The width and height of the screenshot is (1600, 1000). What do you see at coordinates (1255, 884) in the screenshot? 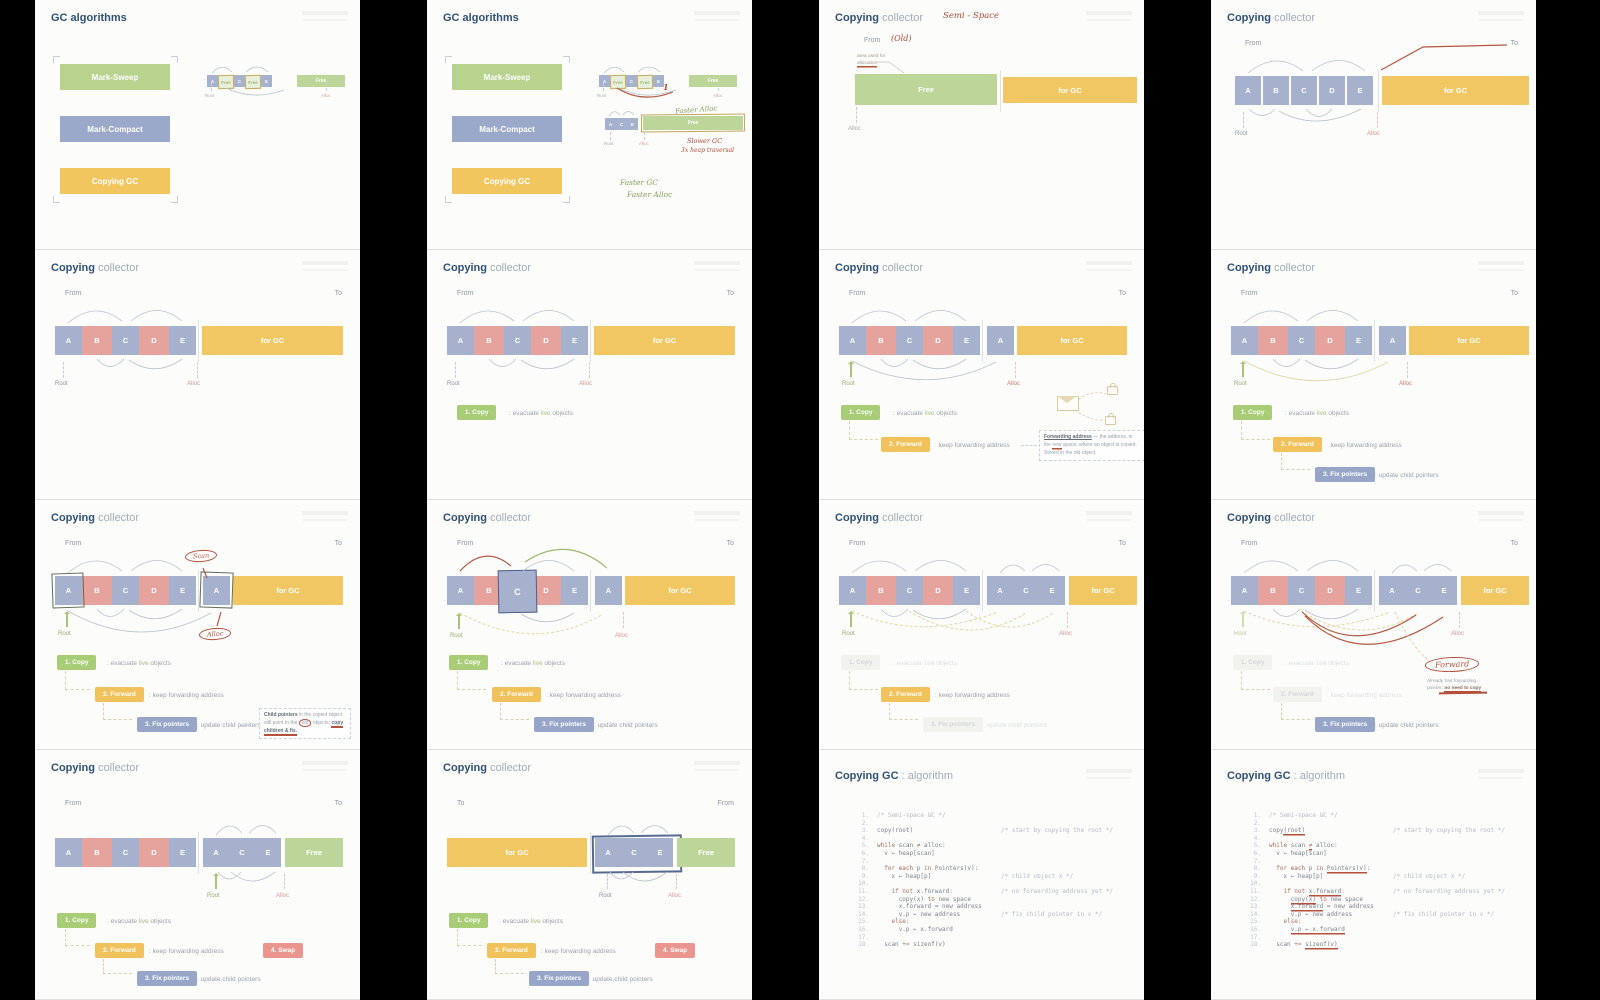
I see `code-line-10: 10.` at bounding box center [1255, 884].